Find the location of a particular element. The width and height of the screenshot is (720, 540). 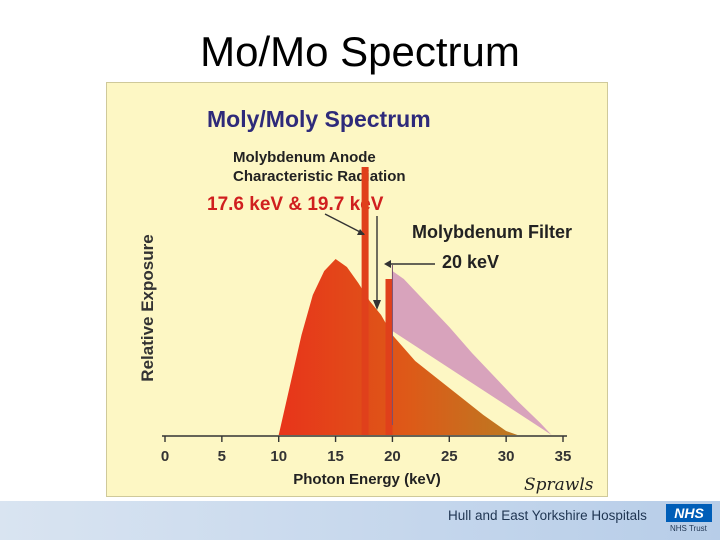

x-tick-label: 15 is located at coordinates (335, 456).